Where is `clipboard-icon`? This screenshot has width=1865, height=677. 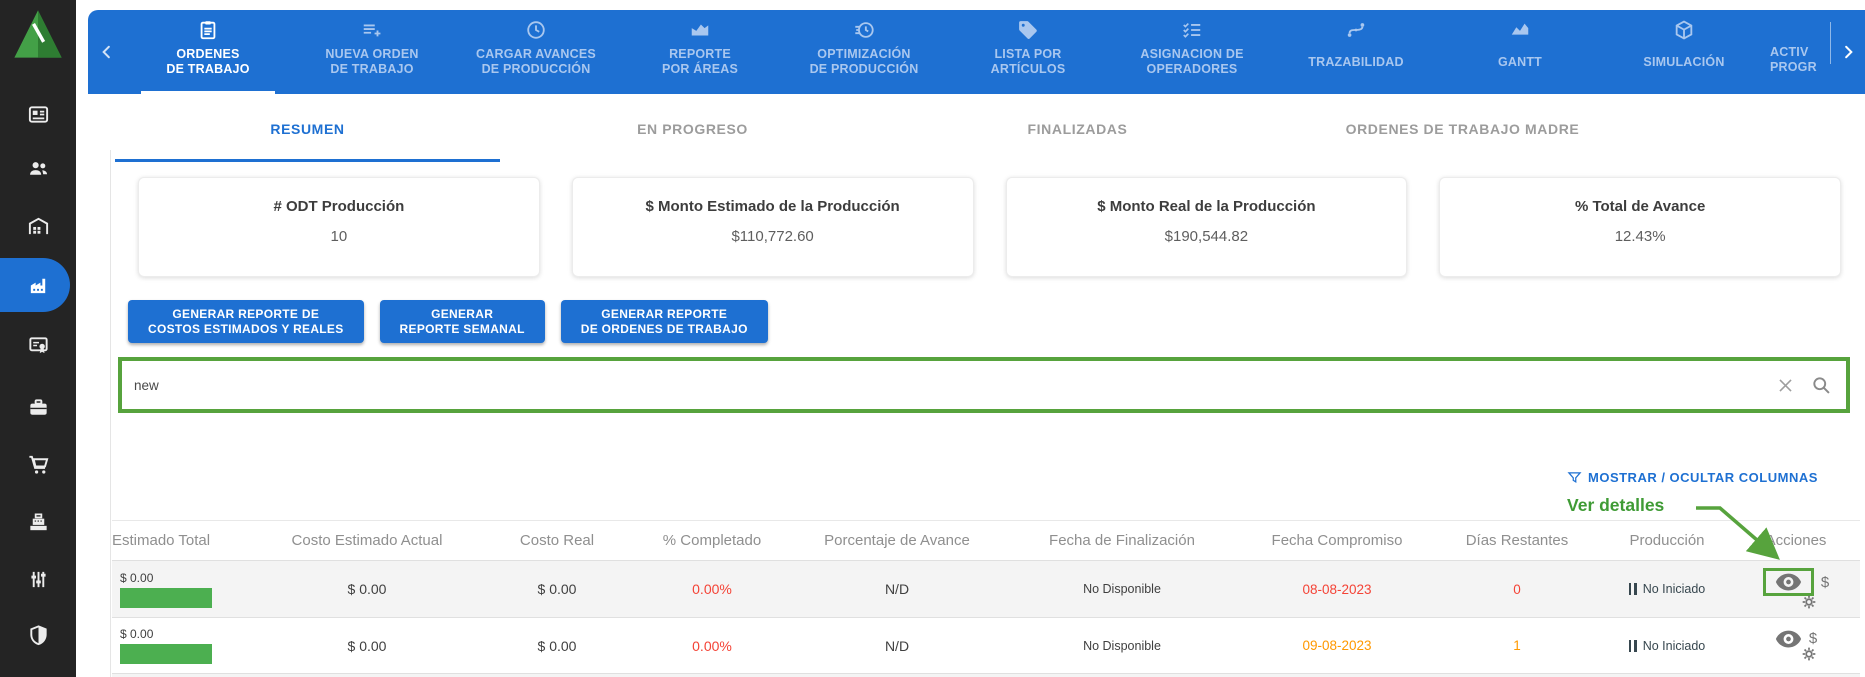 clipboard-icon is located at coordinates (208, 30).